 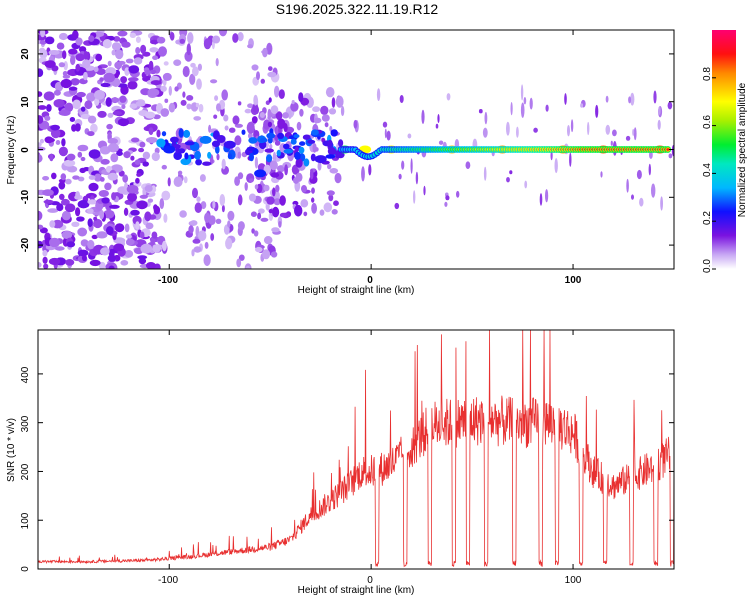 What do you see at coordinates (370, 580) in the screenshot?
I see `snr-xtick-label-1: 0` at bounding box center [370, 580].